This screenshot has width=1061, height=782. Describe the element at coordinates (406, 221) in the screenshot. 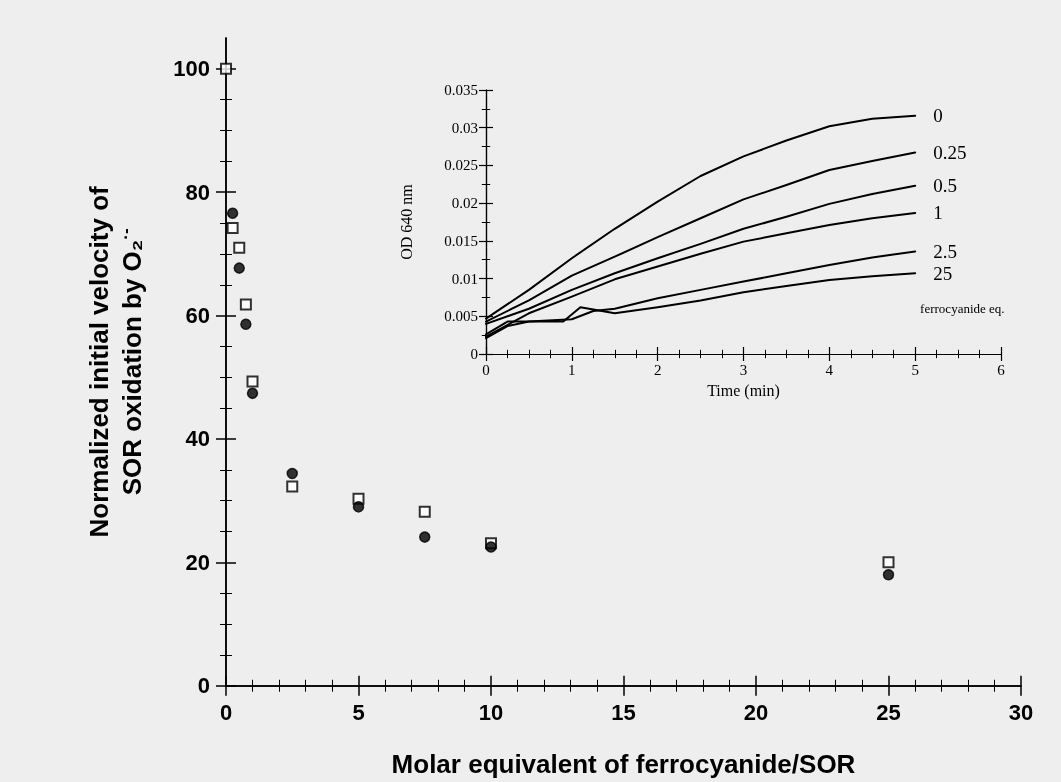

I see `y-axis-title: OD 640 nm` at that location.